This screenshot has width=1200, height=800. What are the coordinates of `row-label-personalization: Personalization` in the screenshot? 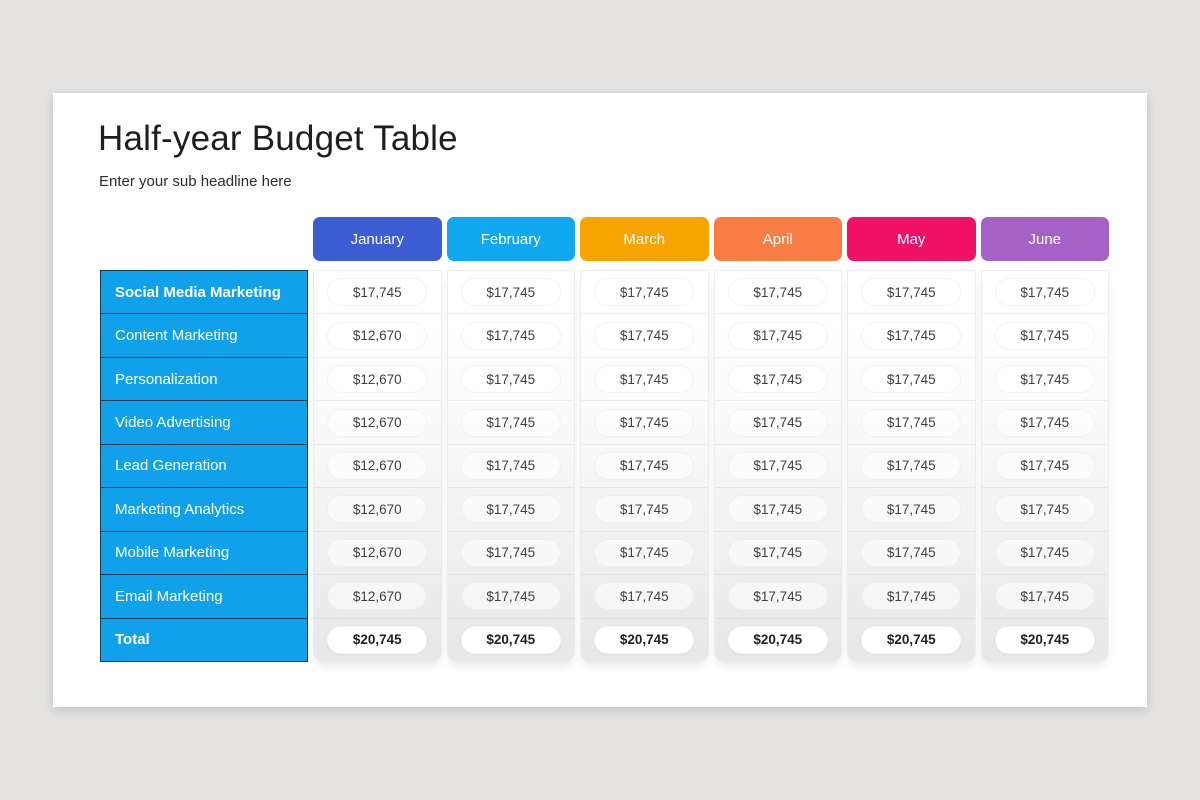 It's located at (204, 380).